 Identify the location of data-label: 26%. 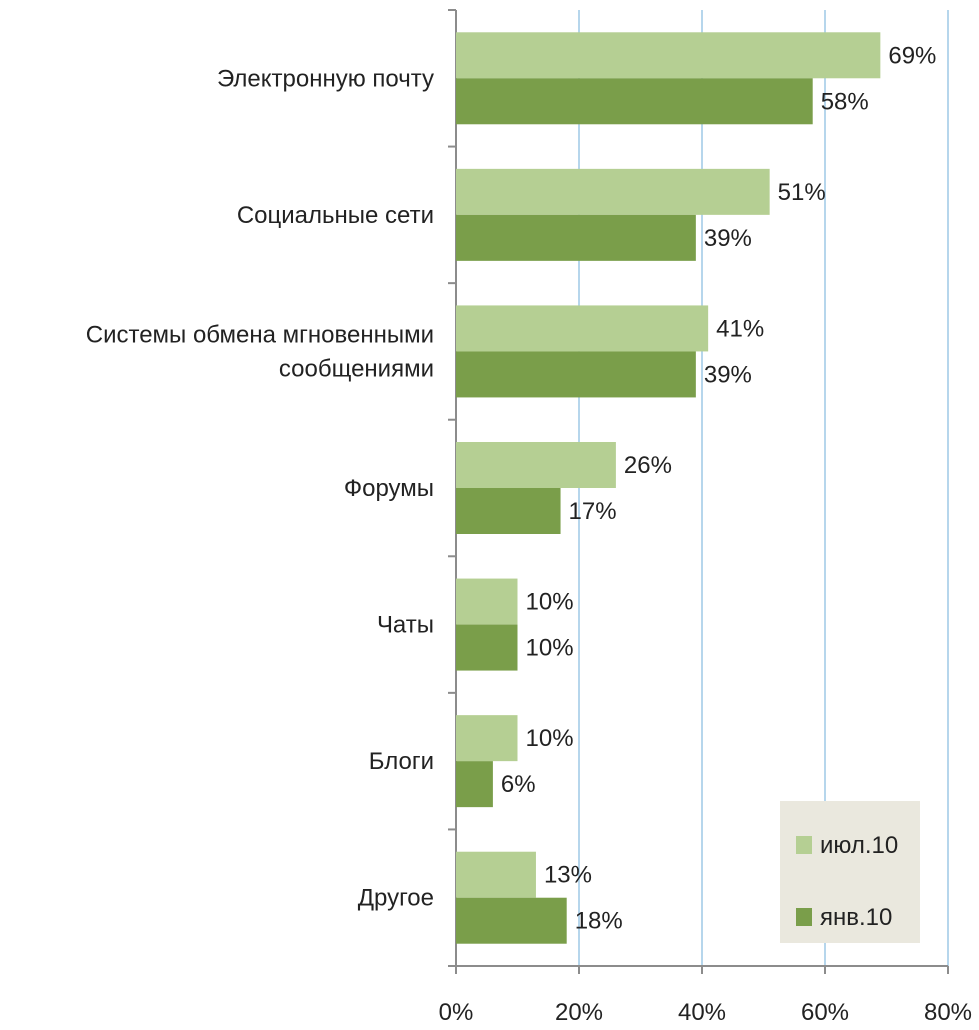
(648, 465).